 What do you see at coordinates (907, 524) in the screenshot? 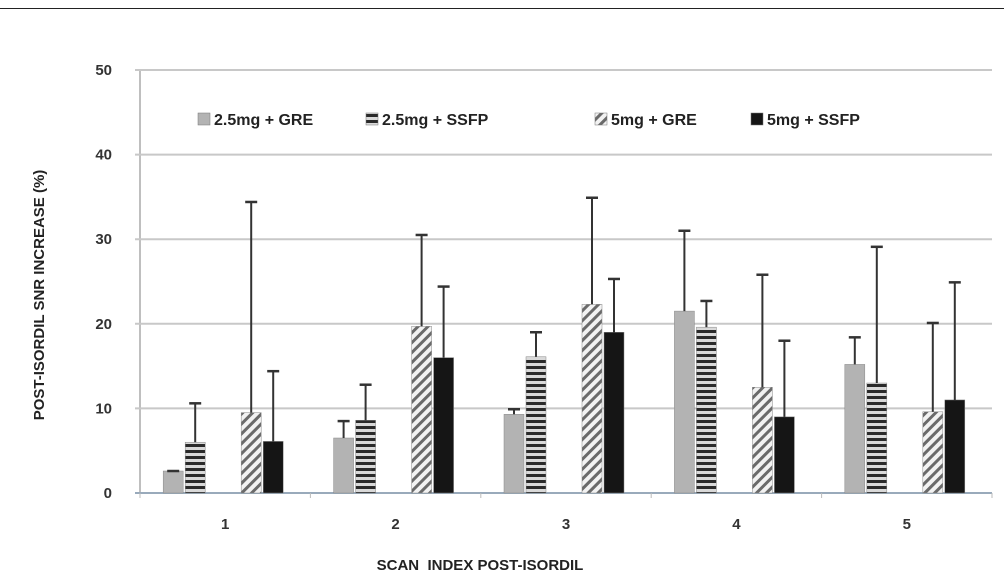
I see `x-tick-label: 5` at bounding box center [907, 524].